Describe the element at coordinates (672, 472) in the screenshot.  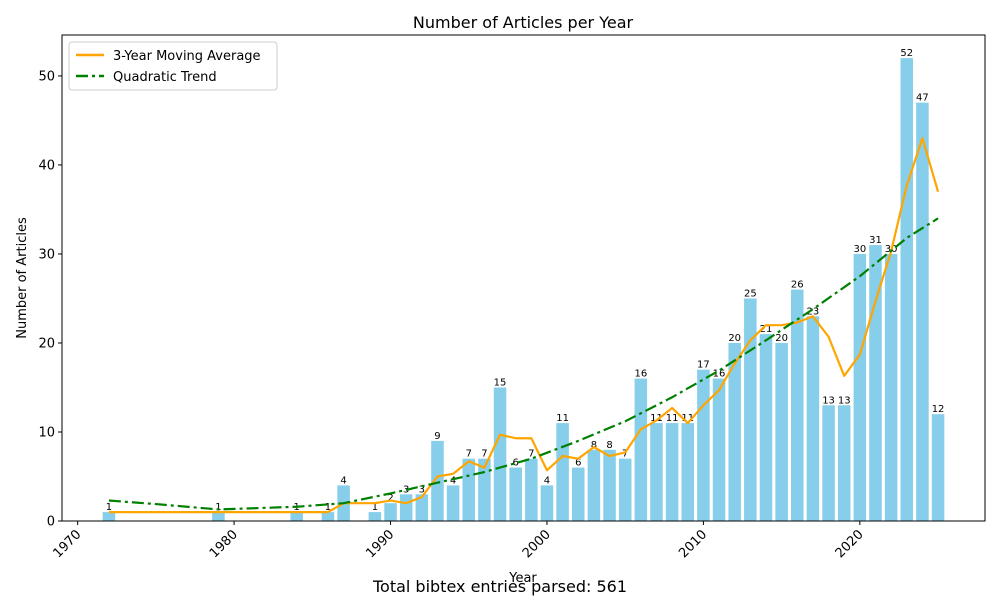
I see `bar-2008` at that location.